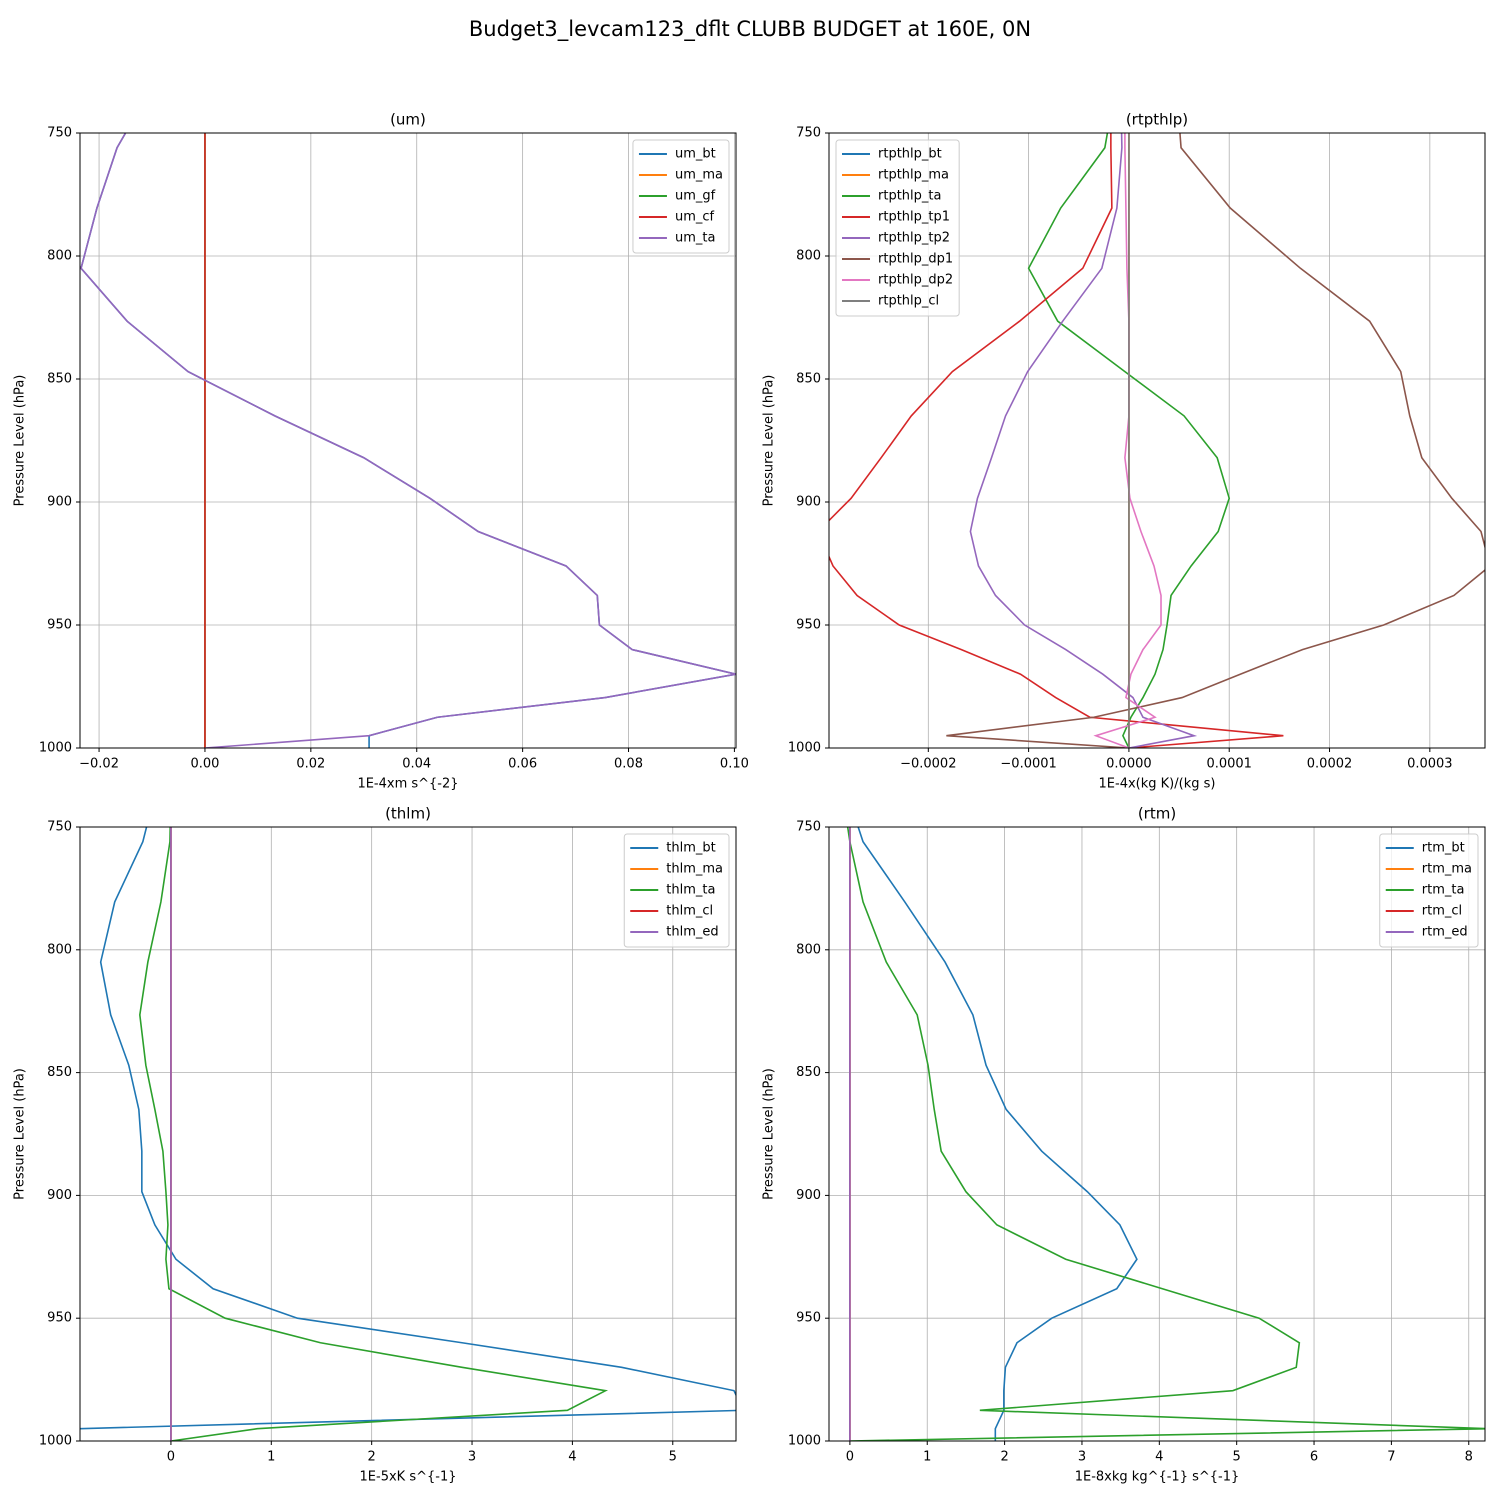 The image size is (1500, 1500). I want to click on legend-label: rtpthlp_bt, so click(910, 154).